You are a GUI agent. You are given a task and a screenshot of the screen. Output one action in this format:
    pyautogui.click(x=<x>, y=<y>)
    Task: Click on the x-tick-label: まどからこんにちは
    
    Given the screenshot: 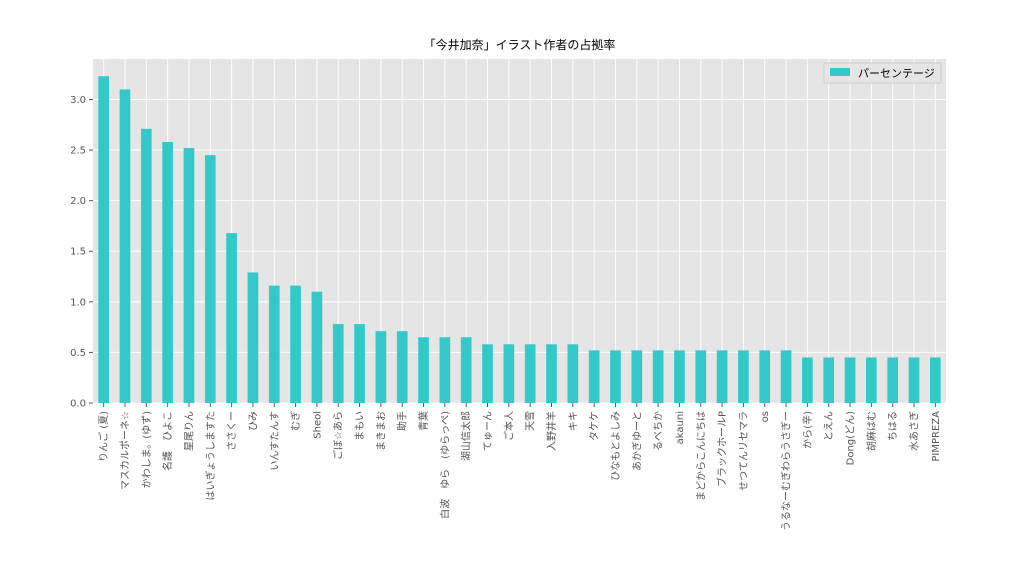 What is the action you would take?
    pyautogui.click(x=701, y=456)
    